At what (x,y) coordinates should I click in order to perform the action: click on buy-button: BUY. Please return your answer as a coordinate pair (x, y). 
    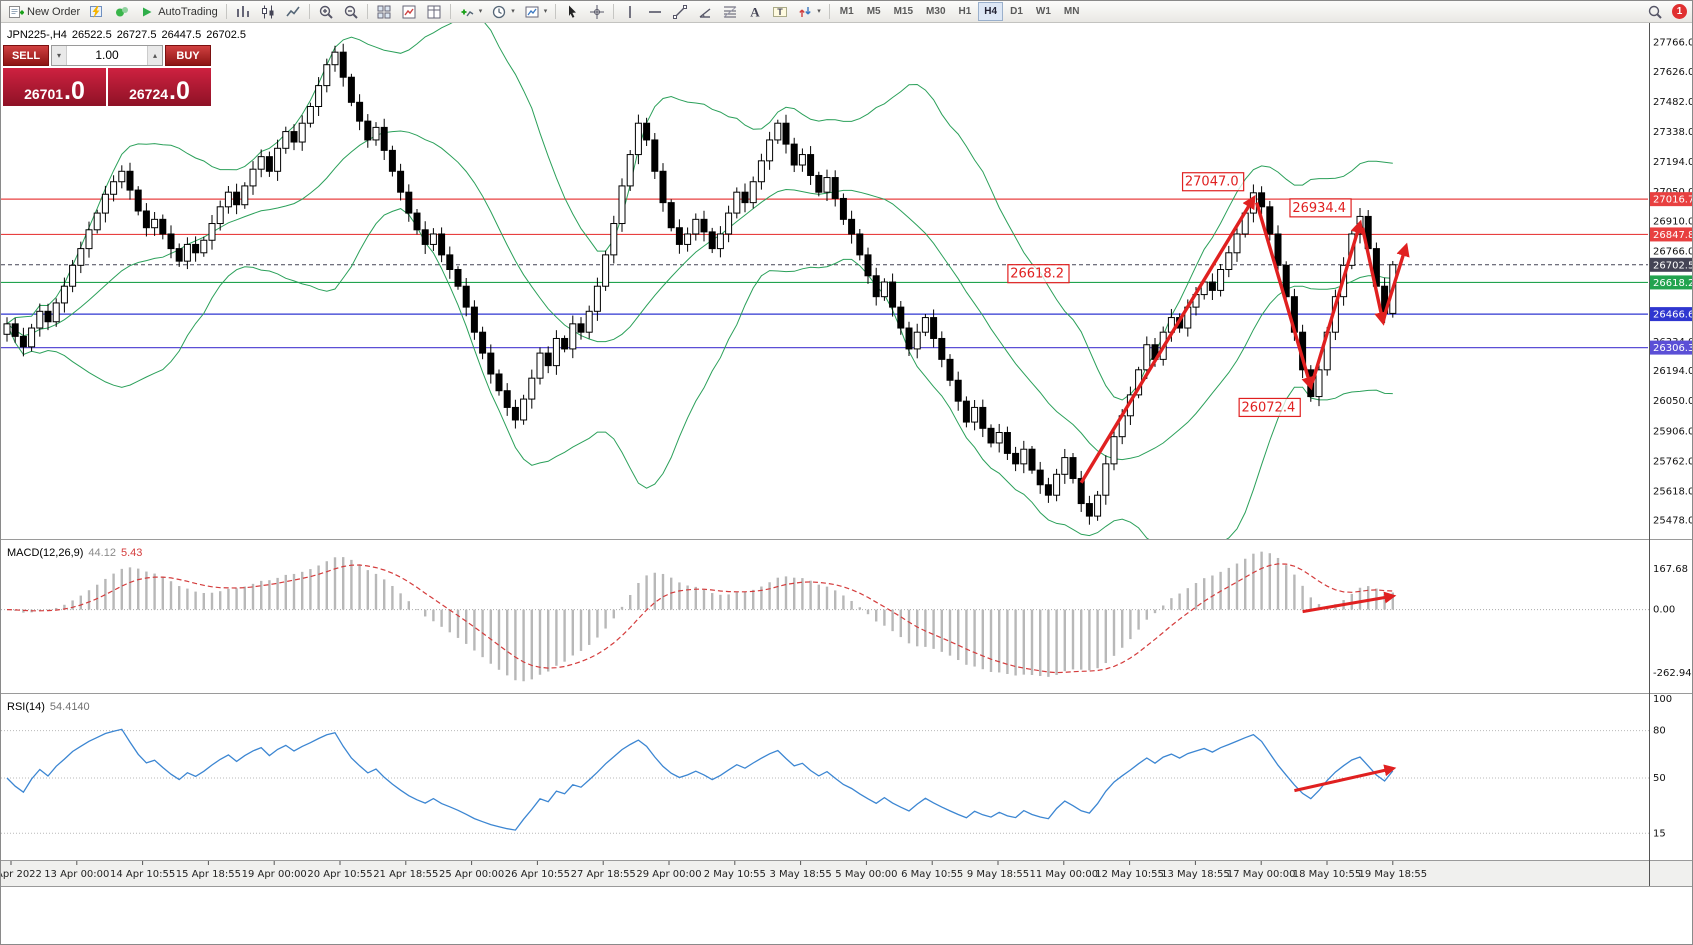
    Looking at the image, I should click on (188, 55).